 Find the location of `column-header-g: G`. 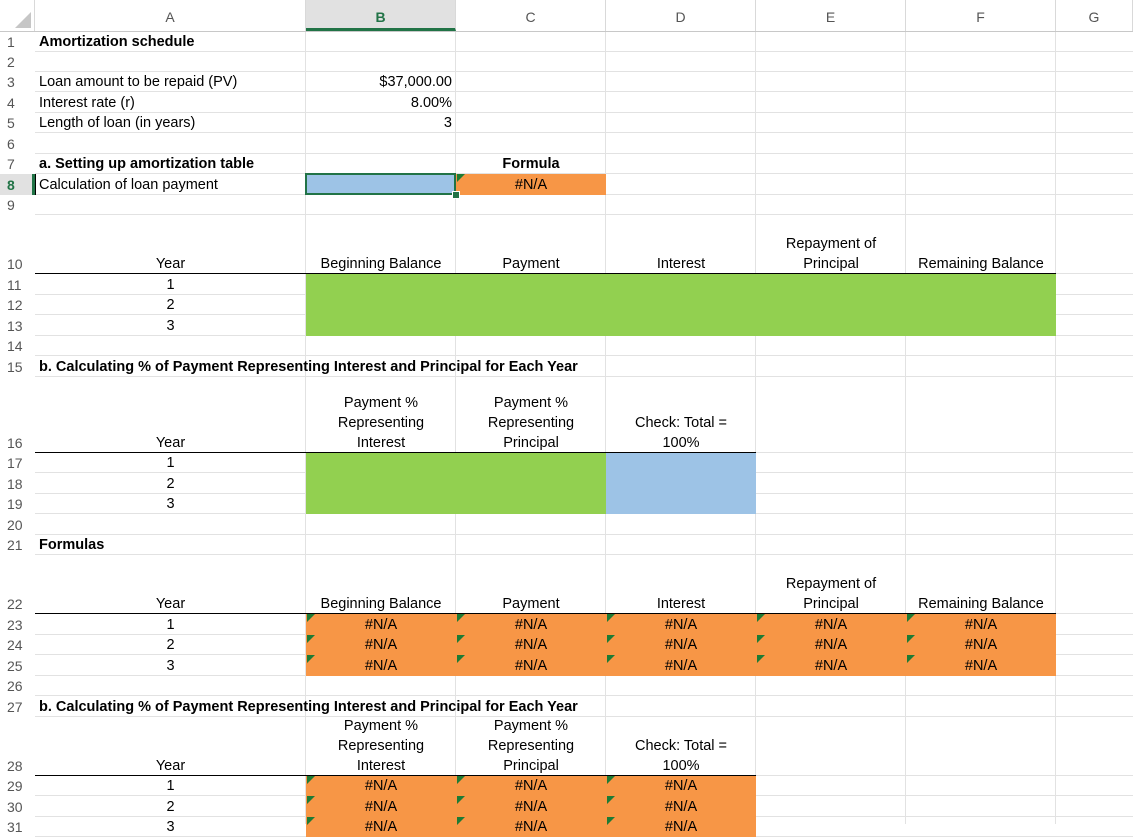

column-header-g: G is located at coordinates (1094, 15).